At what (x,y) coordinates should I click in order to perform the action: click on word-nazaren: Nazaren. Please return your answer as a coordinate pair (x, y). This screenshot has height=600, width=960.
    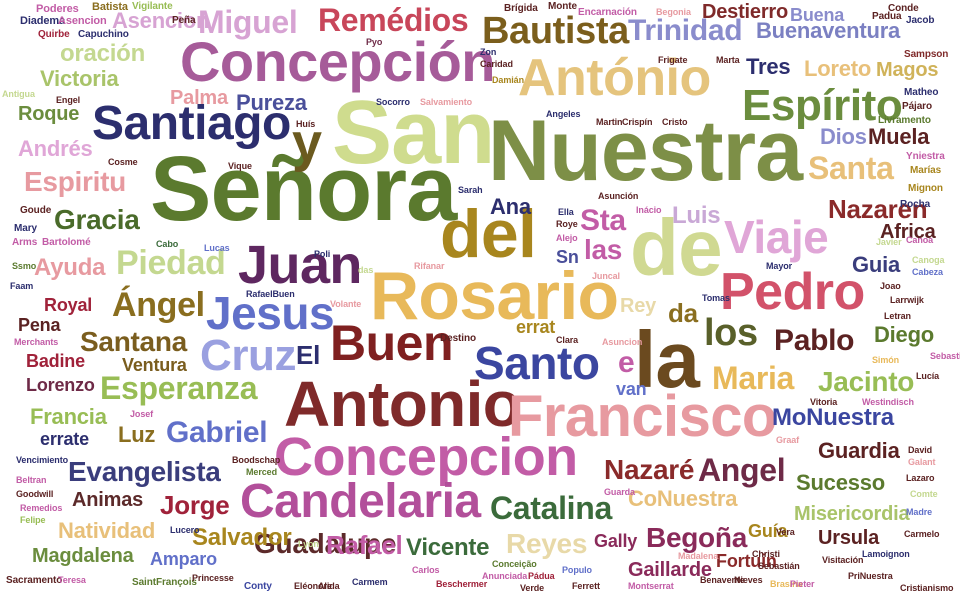
    Looking at the image, I should click on (878, 209).